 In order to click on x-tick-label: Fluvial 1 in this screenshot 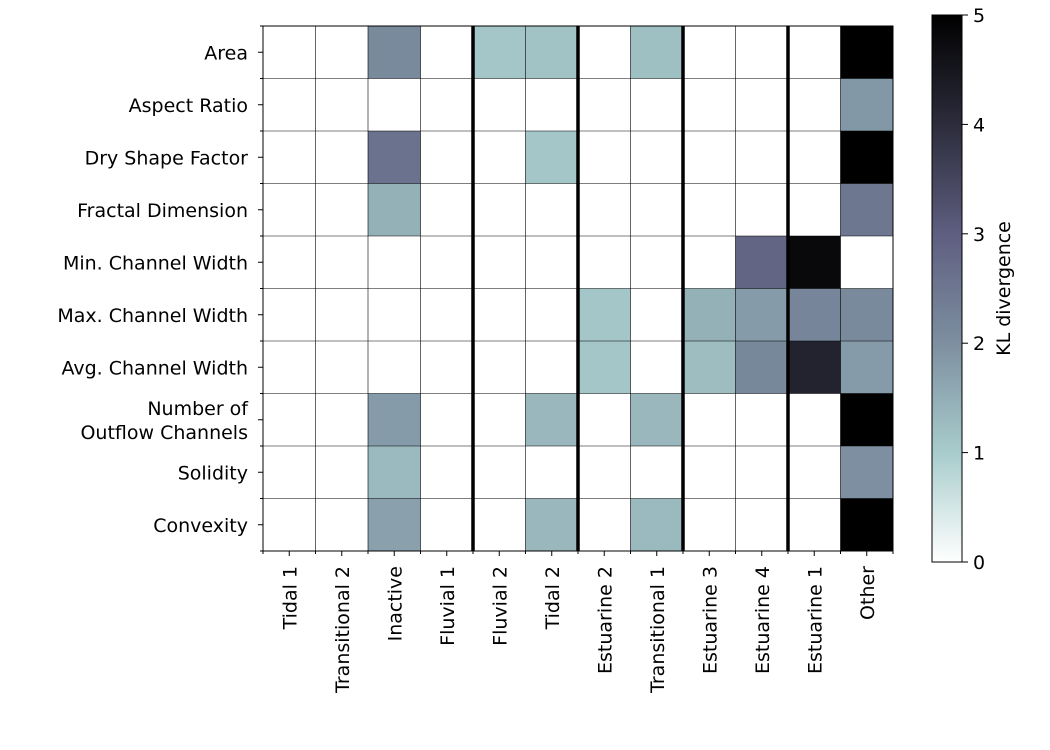, I will do `click(448, 606)`.